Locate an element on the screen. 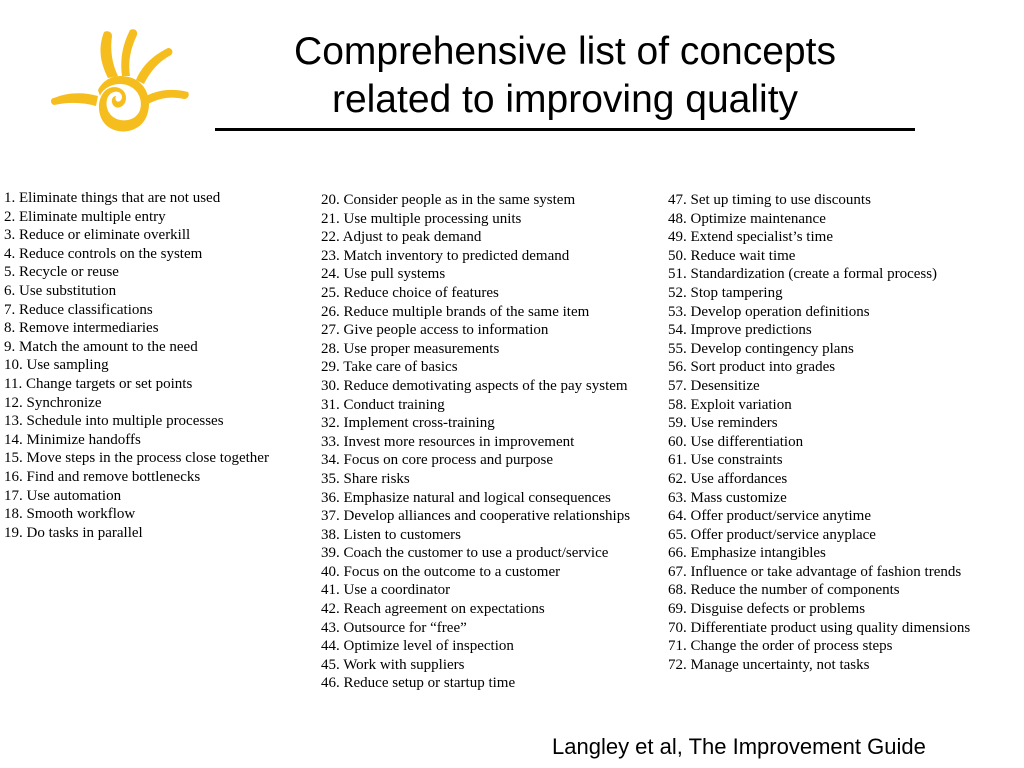 The height and width of the screenshot is (768, 1024). concept-item: 44. Optimize level of inspection is located at coordinates (417, 646).